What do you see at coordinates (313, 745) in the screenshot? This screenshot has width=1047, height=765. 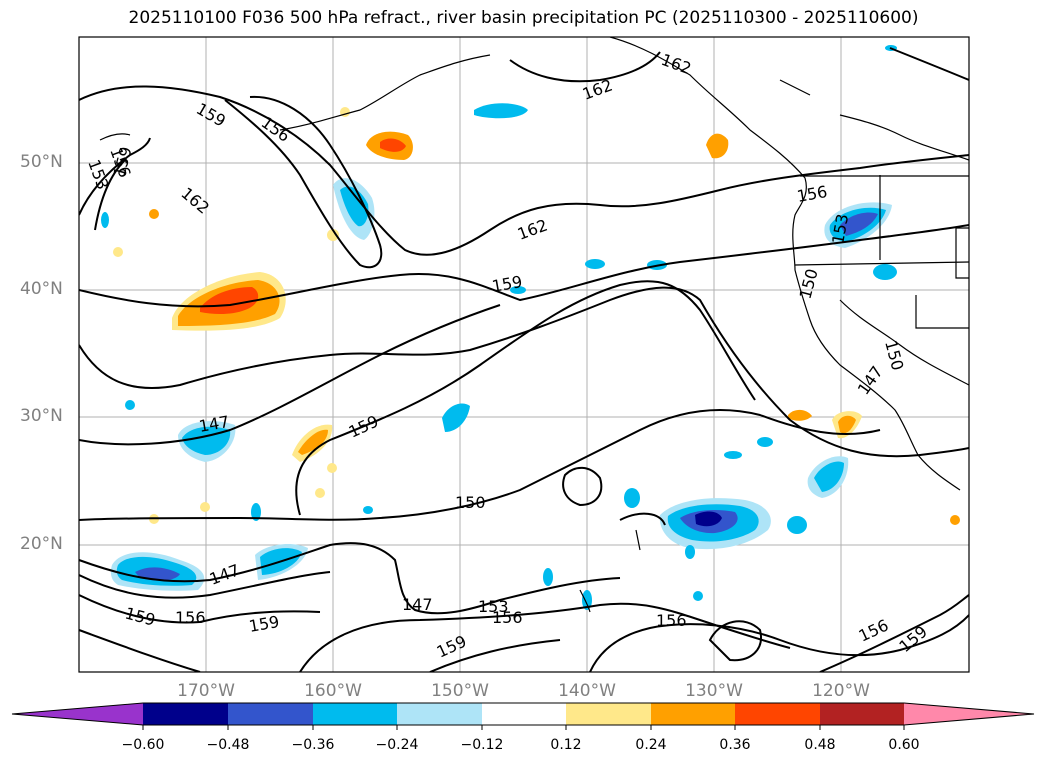 I see `colorbar-tick-label: −0.36` at bounding box center [313, 745].